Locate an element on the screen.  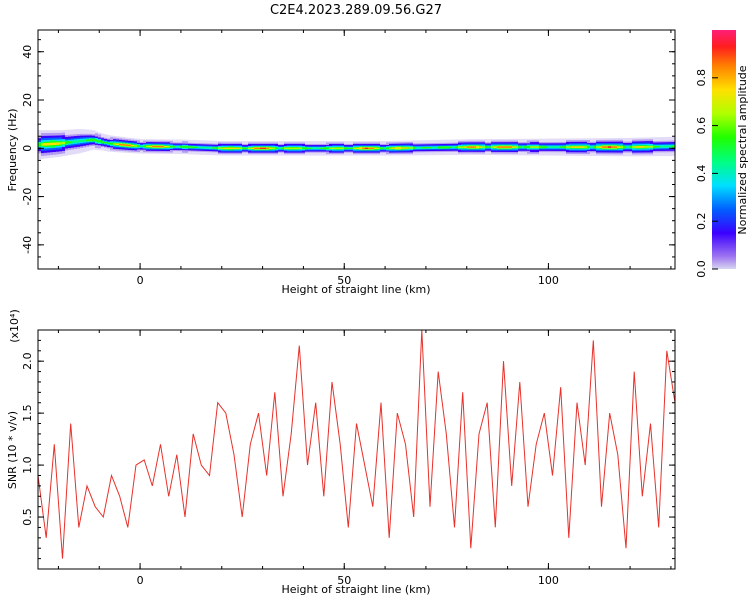
x-tick-label: 50 is located at coordinates (344, 280).